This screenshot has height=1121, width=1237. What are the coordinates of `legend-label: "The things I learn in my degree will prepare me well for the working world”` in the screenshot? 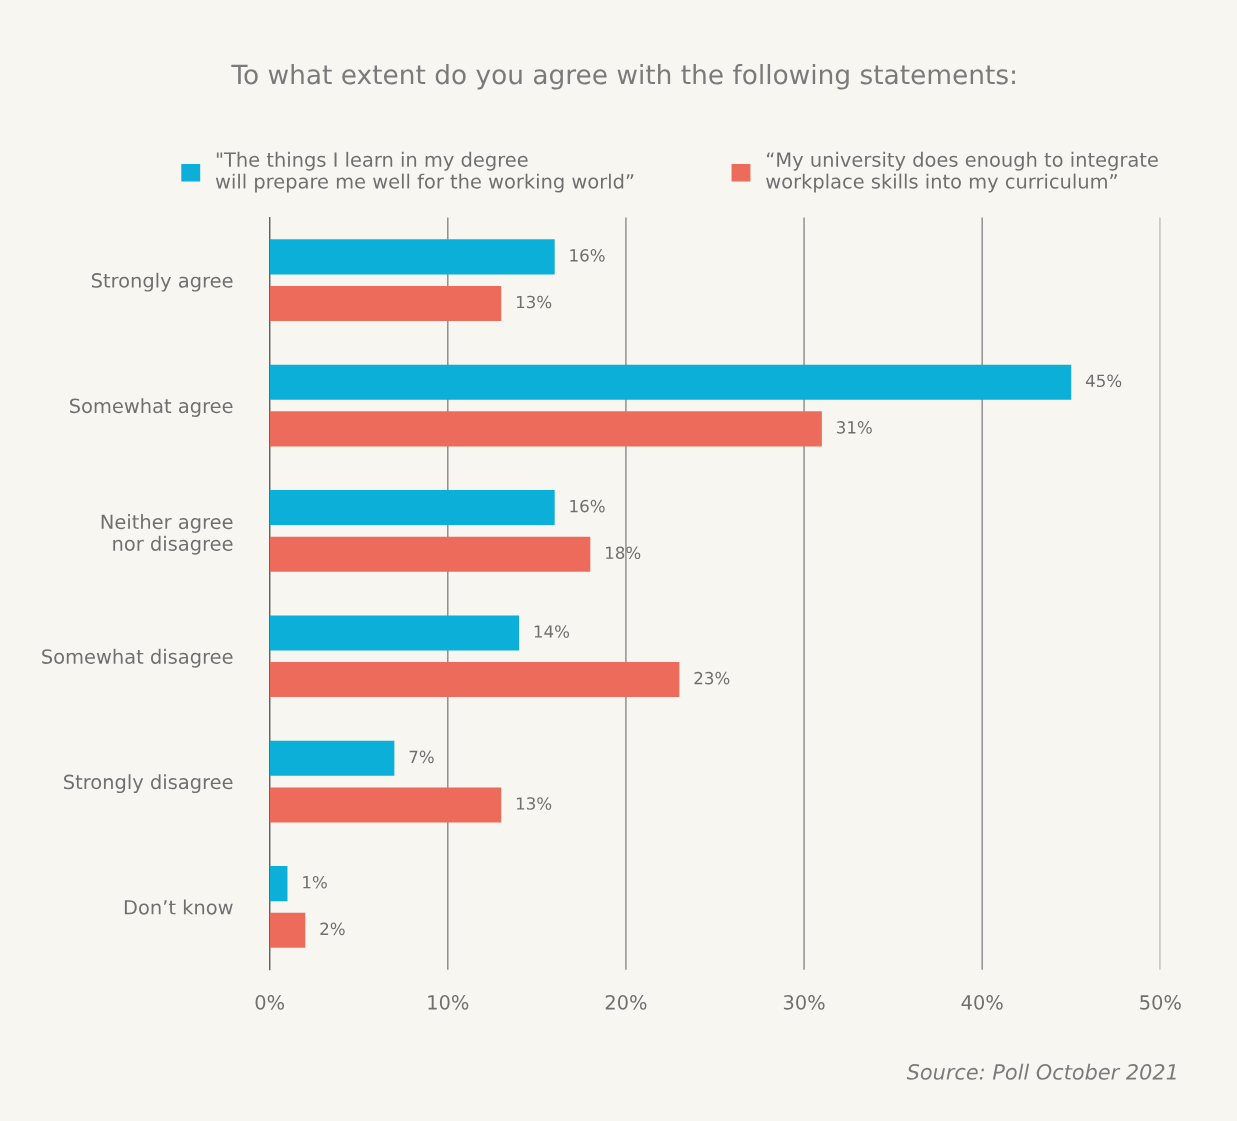 It's located at (424, 172).